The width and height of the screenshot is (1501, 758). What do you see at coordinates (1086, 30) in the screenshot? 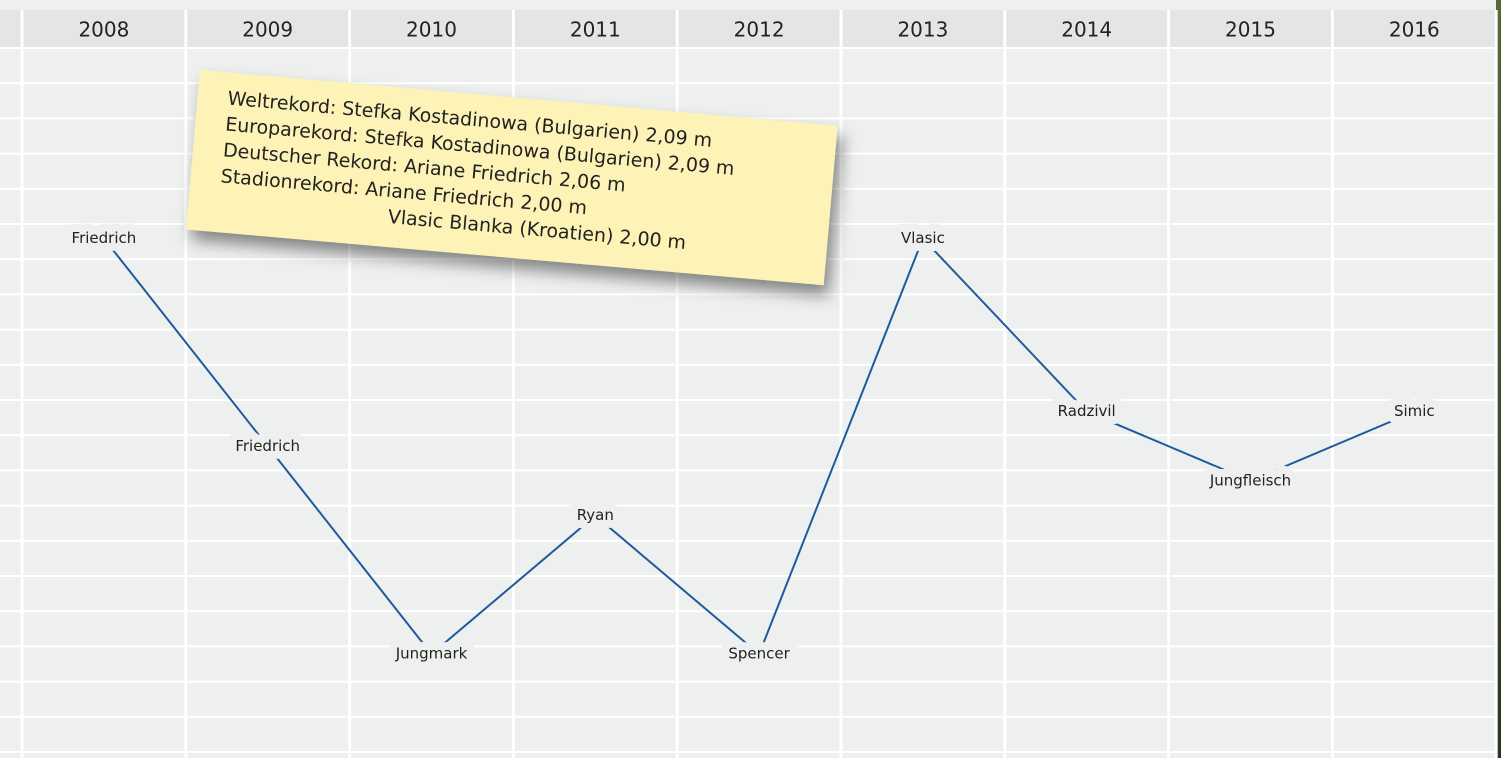
I see `column-header: 2014` at bounding box center [1086, 30].